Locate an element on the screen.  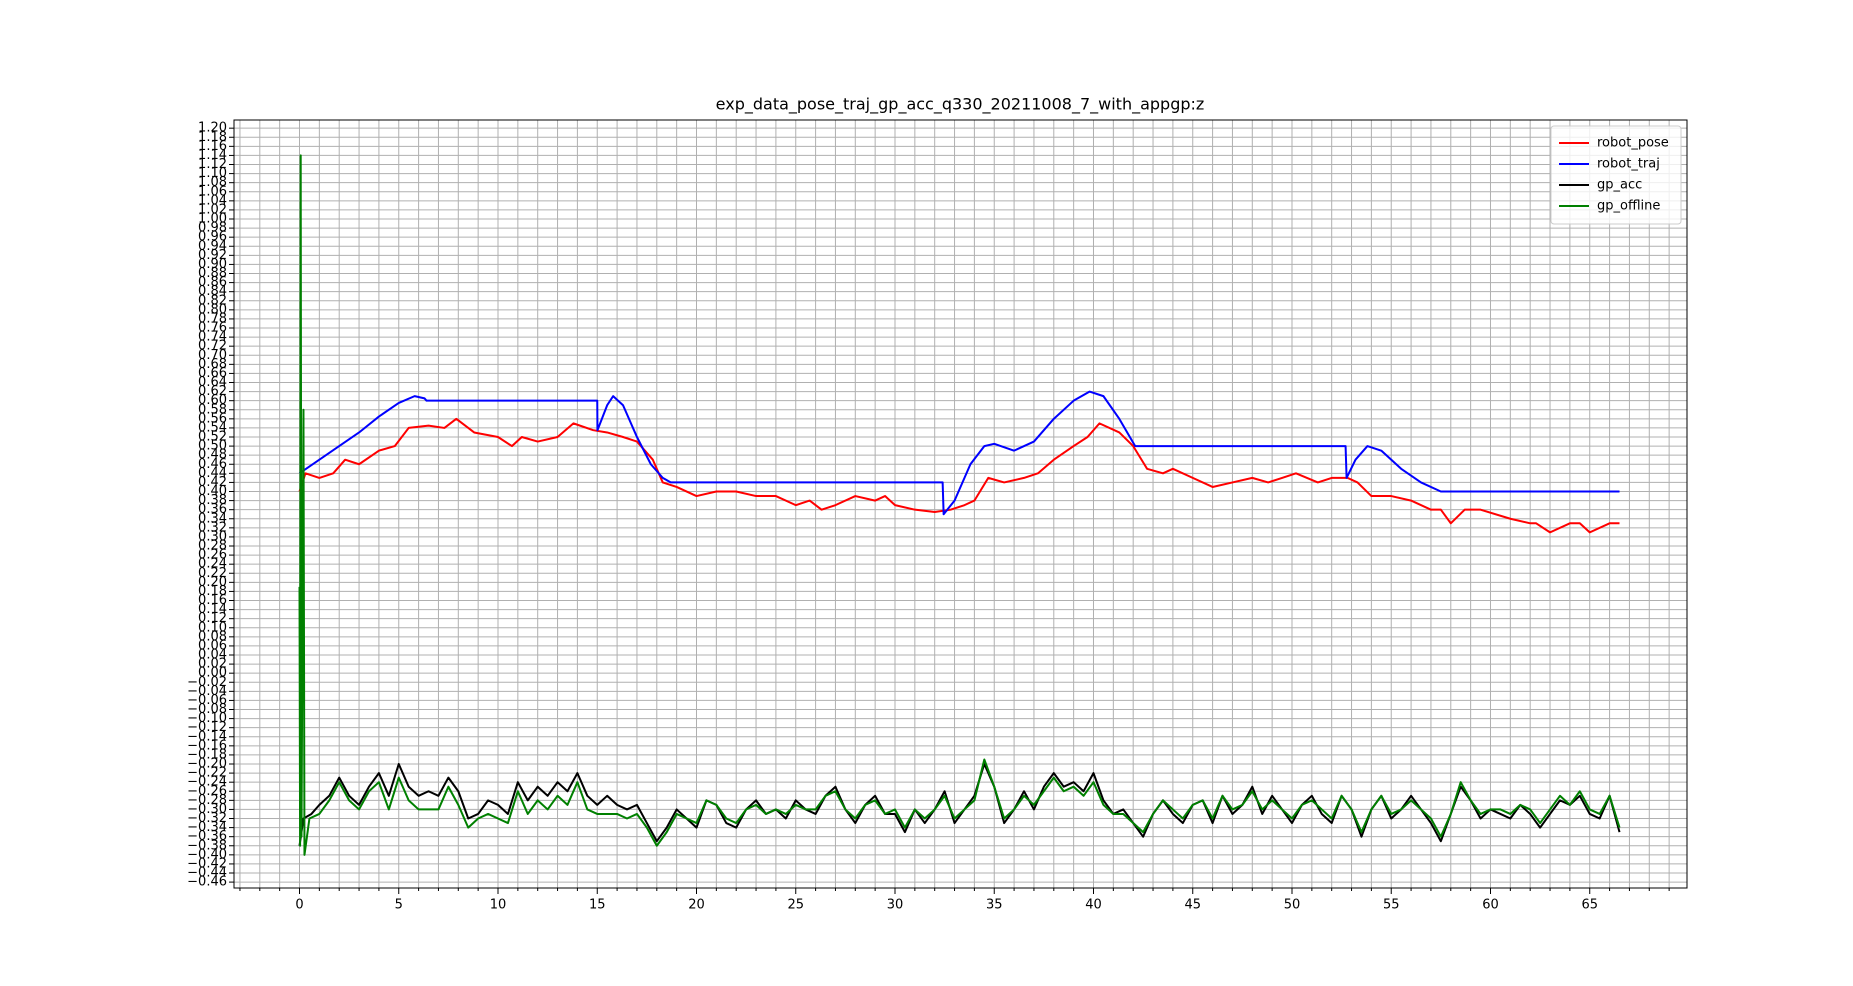
y-tick-label: 0.44 is located at coordinates (212, 473).